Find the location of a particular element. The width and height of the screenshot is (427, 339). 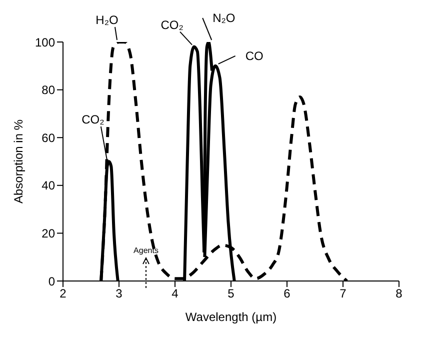

y-axis-title: Absorption in % is located at coordinates (18, 161).